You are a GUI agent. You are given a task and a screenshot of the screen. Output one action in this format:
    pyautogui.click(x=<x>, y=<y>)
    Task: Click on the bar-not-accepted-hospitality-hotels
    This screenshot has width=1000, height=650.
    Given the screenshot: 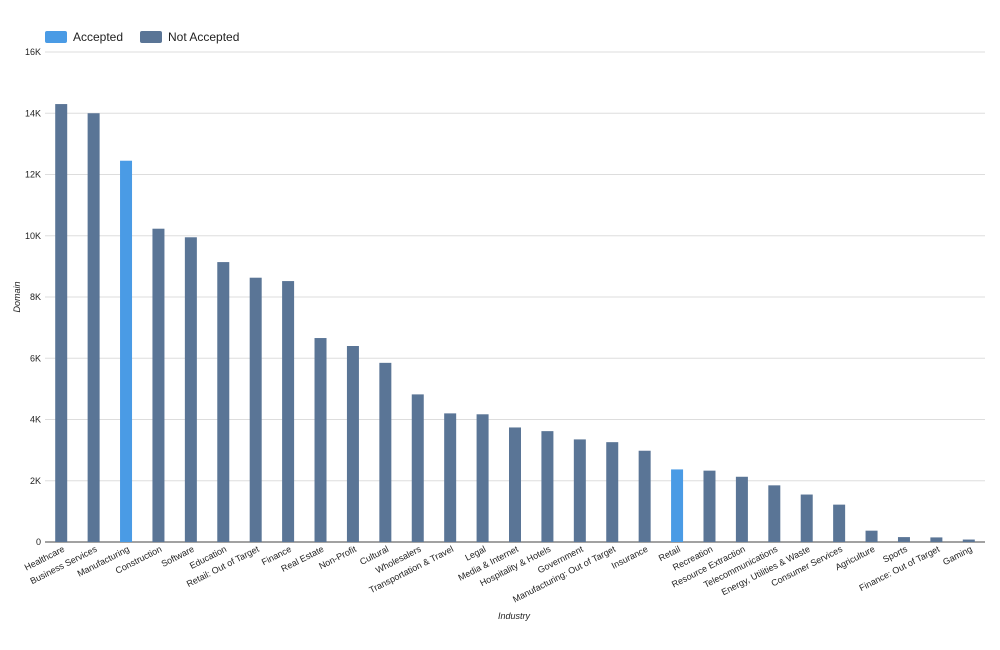 What is the action you would take?
    pyautogui.click(x=547, y=486)
    